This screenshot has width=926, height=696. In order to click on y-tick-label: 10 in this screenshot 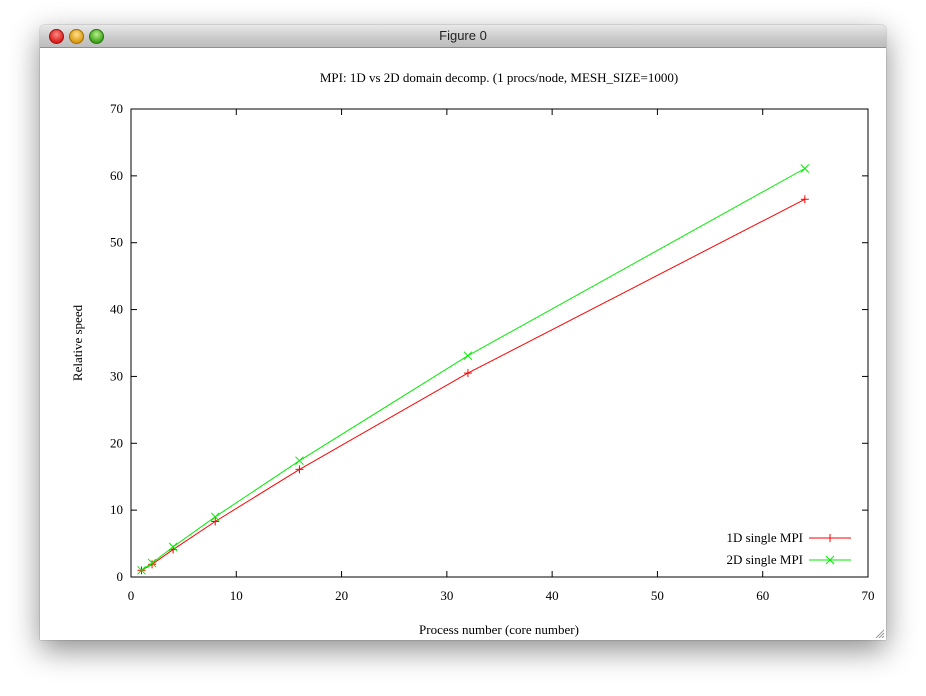, I will do `click(116, 509)`.